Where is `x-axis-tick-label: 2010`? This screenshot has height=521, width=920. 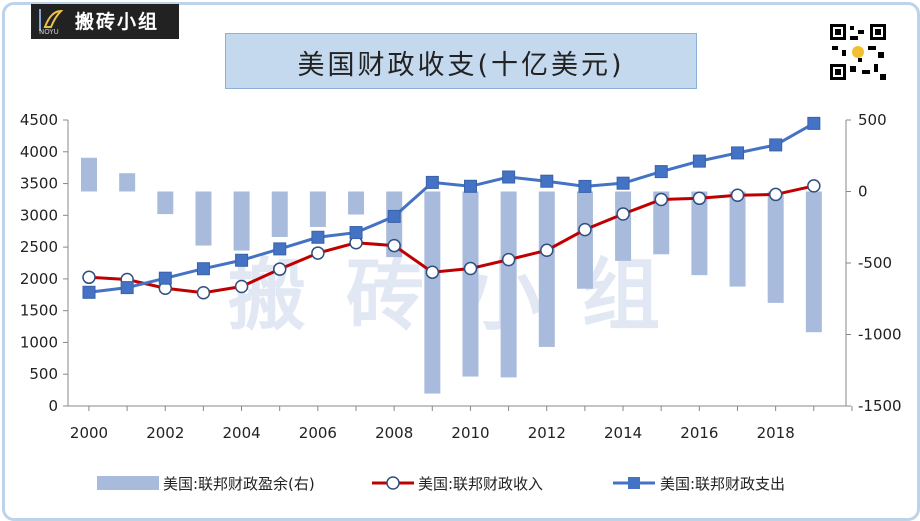 x-axis-tick-label: 2010 is located at coordinates (470, 433).